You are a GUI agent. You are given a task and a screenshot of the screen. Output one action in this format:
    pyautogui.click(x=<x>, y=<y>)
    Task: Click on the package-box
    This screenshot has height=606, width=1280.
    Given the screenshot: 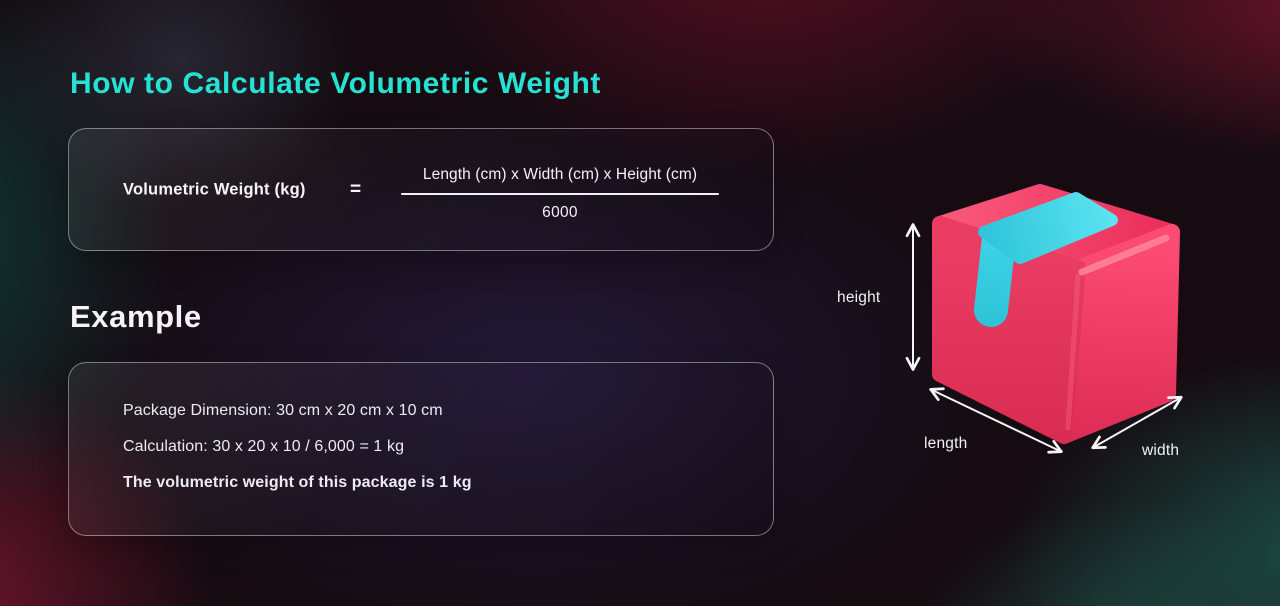 What is the action you would take?
    pyautogui.click(x=1056, y=314)
    